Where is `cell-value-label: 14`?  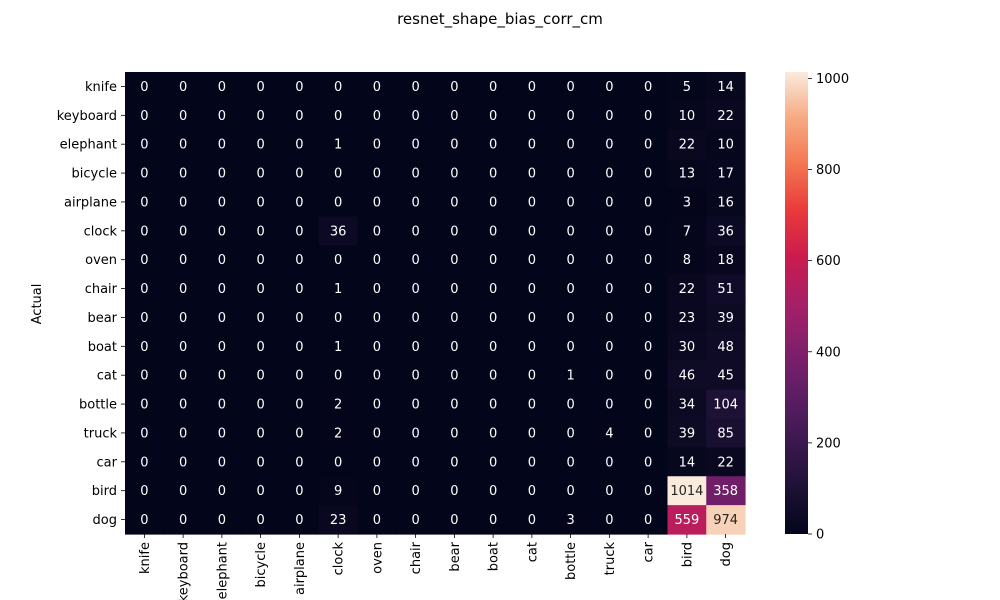 cell-value-label: 14 is located at coordinates (725, 87).